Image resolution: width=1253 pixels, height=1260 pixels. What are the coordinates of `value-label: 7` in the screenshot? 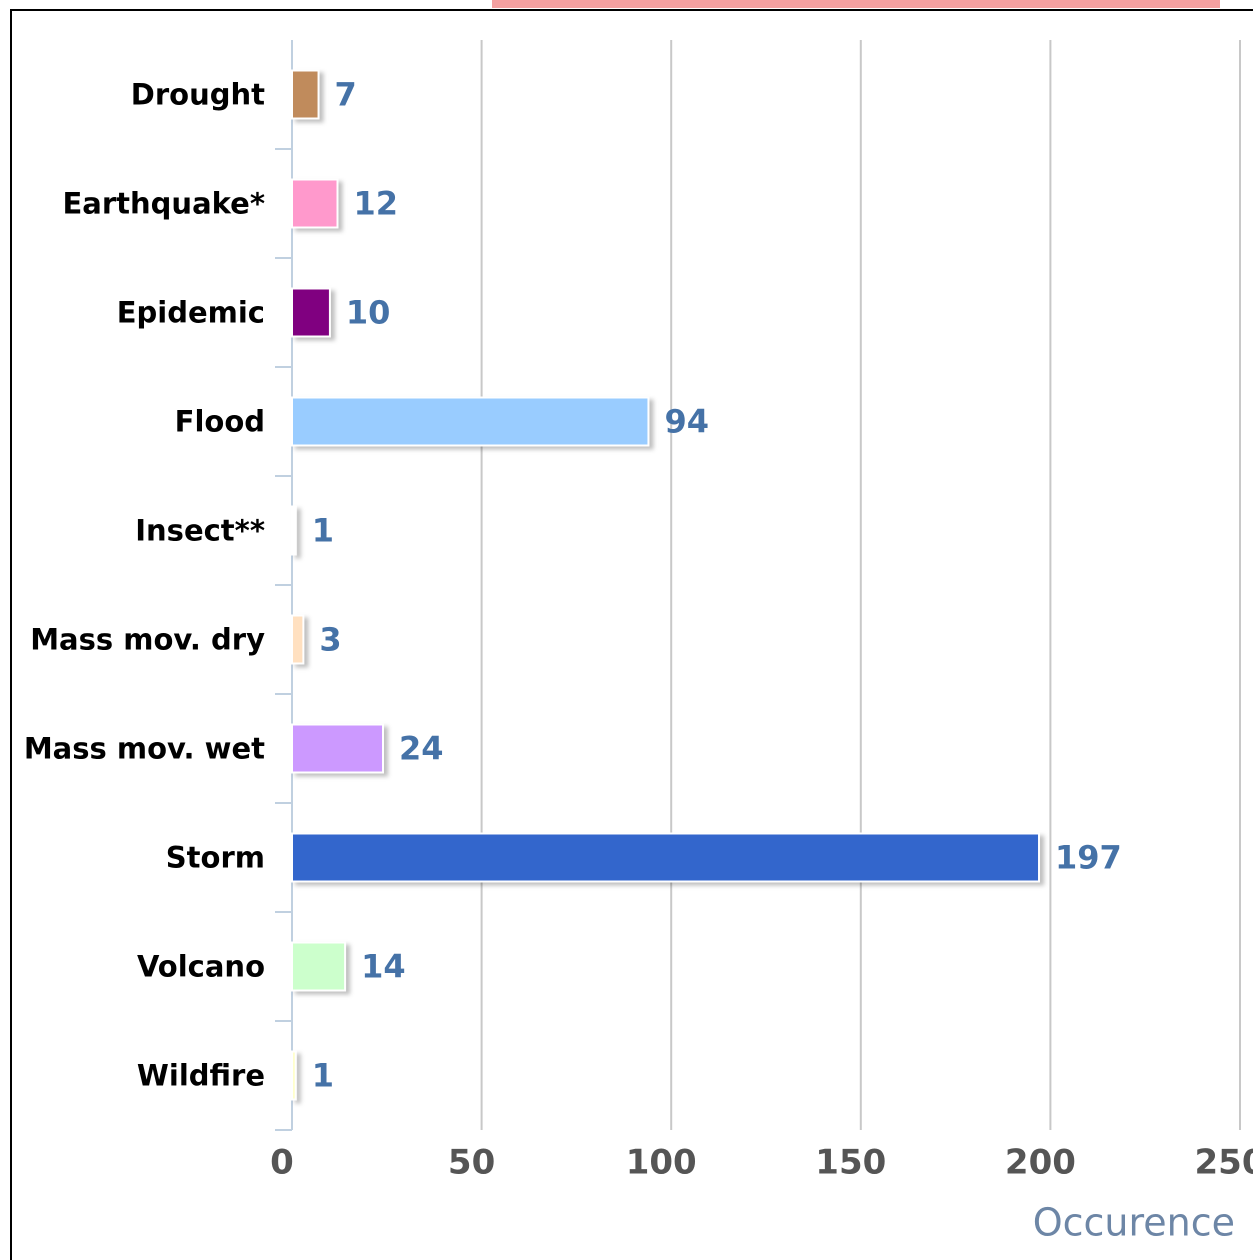 It's located at (346, 95).